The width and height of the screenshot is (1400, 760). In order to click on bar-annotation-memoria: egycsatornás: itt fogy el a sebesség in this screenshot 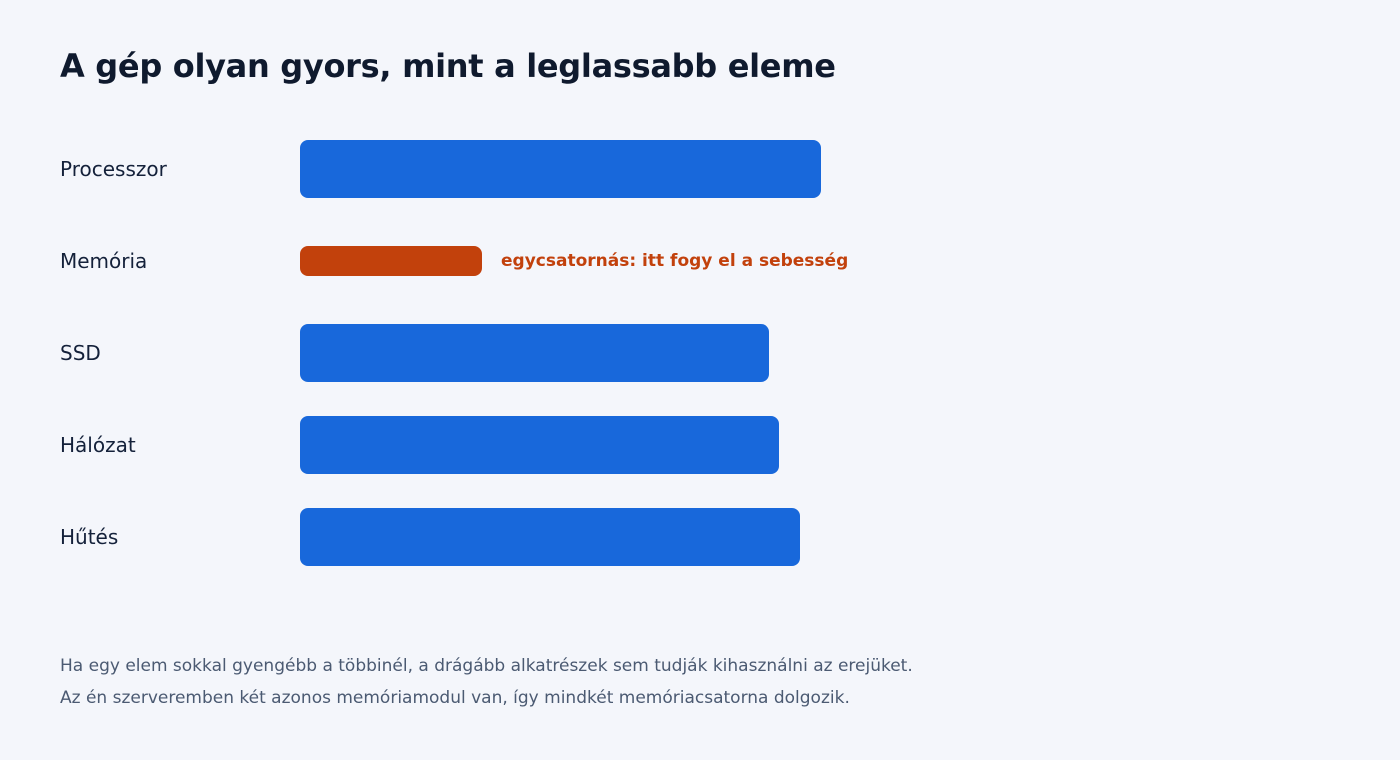, I will do `click(675, 261)`.